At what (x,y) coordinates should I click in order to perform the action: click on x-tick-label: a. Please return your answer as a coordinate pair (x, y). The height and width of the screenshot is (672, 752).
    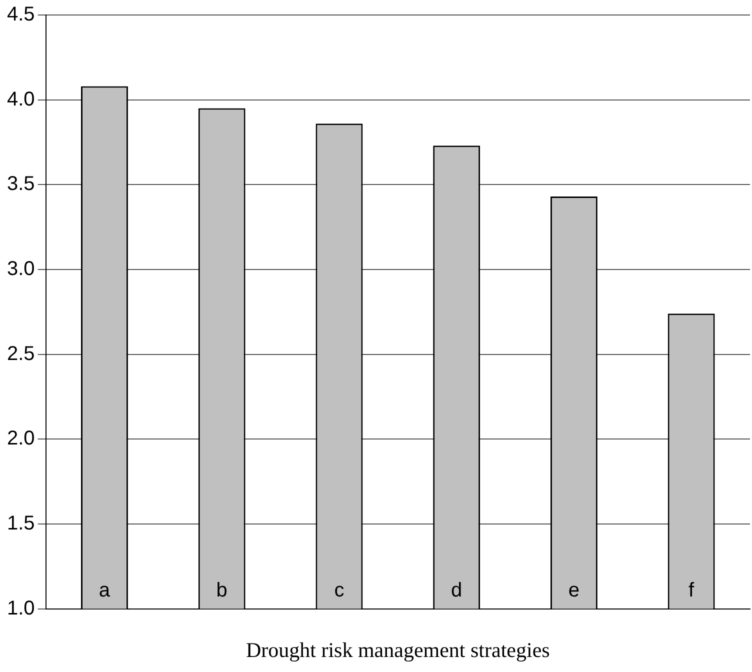
    Looking at the image, I should click on (104, 590).